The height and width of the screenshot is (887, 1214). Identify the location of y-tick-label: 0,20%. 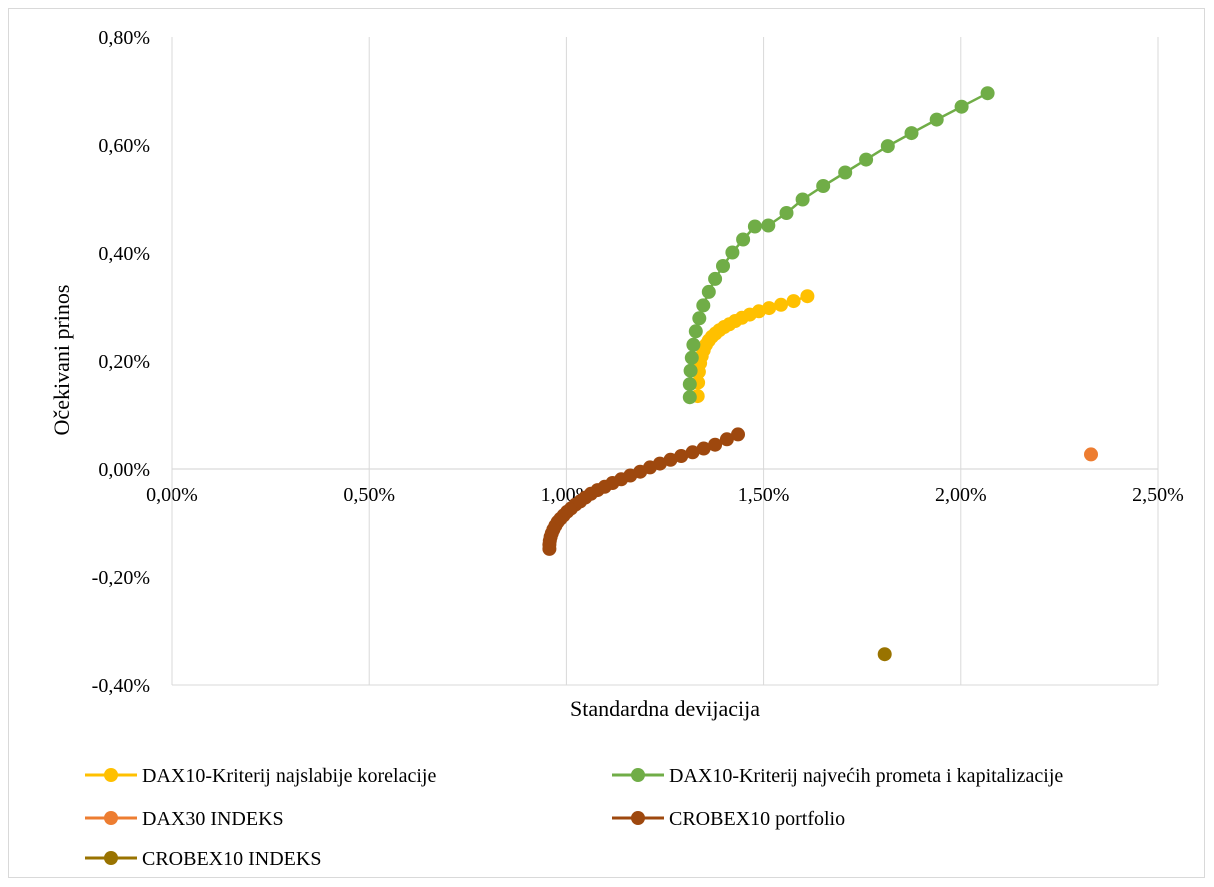
(124, 362).